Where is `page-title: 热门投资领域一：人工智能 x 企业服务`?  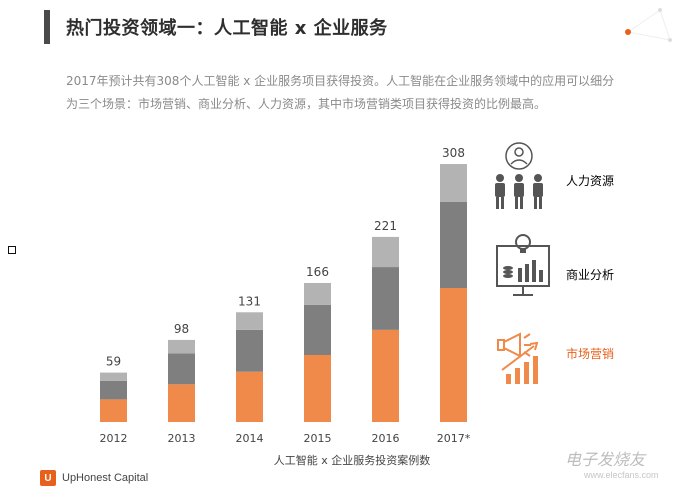
page-title: 热门投资领域一：人工智能 x 企业服务 is located at coordinates (227, 28).